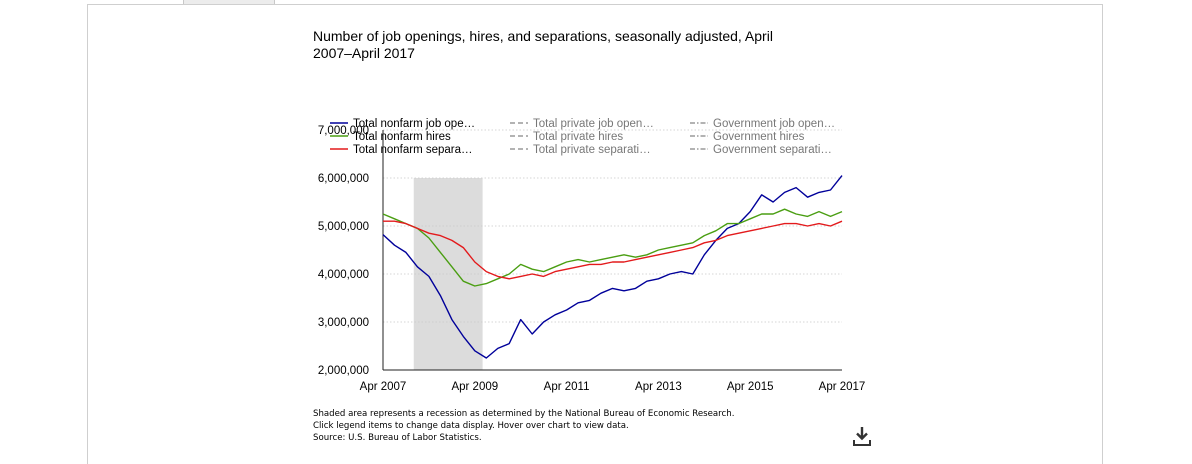 The height and width of the screenshot is (464, 1192). I want to click on legend-label: Total private hires, so click(578, 137).